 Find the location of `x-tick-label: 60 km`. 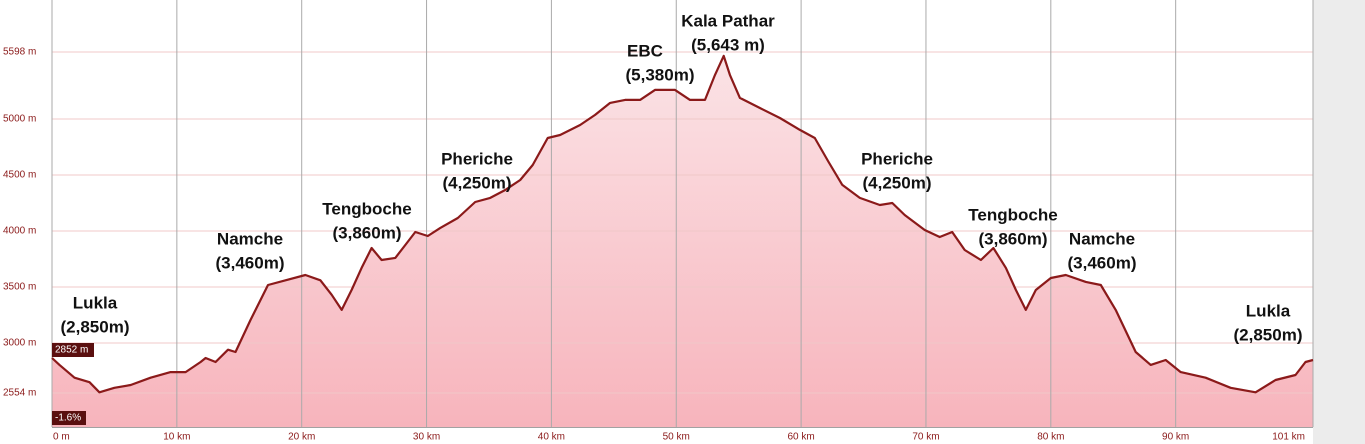

x-tick-label: 60 km is located at coordinates (800, 437).